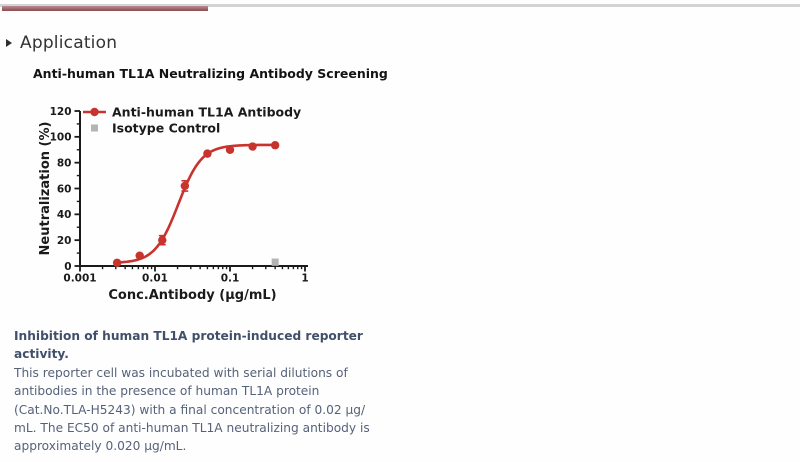 The height and width of the screenshot is (462, 800). What do you see at coordinates (275, 262) in the screenshot?
I see `data-point-square` at bounding box center [275, 262].